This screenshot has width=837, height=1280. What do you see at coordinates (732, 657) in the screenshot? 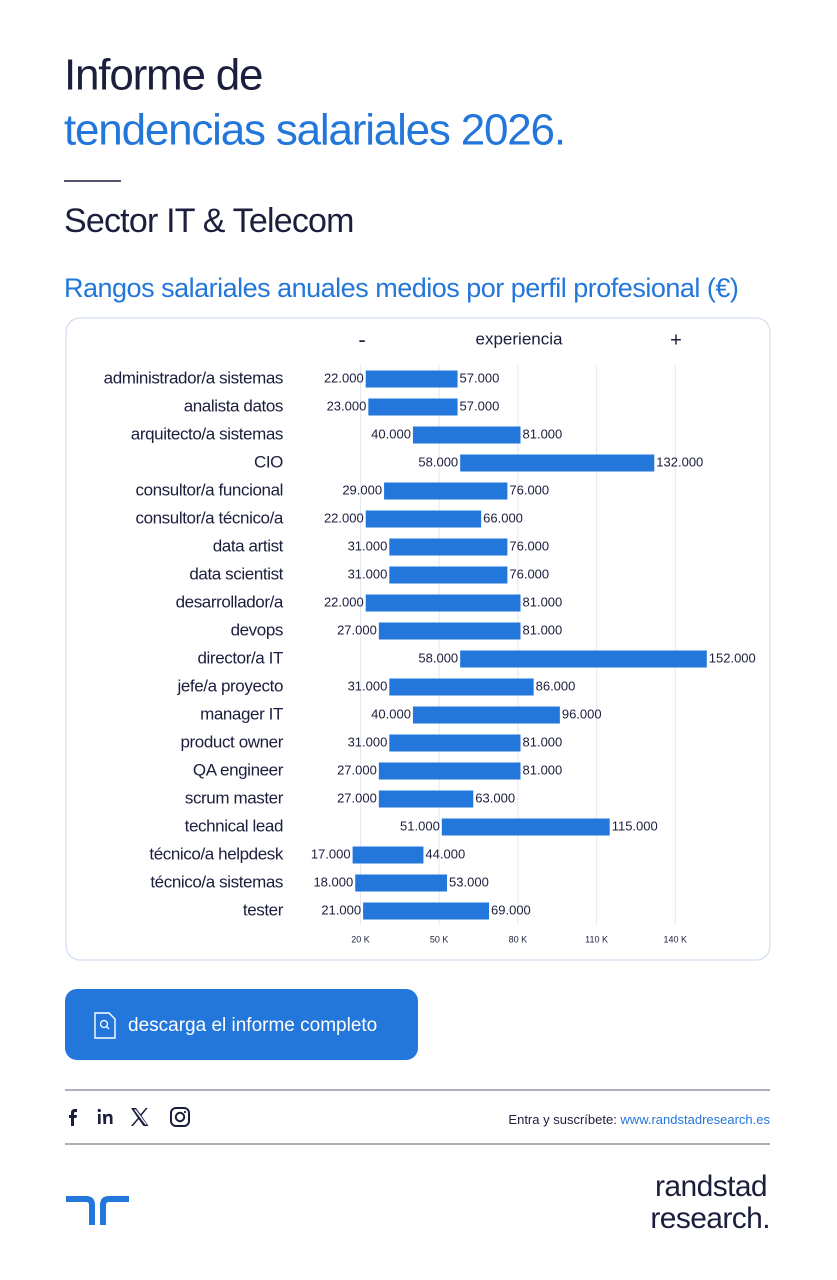
I see `value-label: 152.000` at bounding box center [732, 657].